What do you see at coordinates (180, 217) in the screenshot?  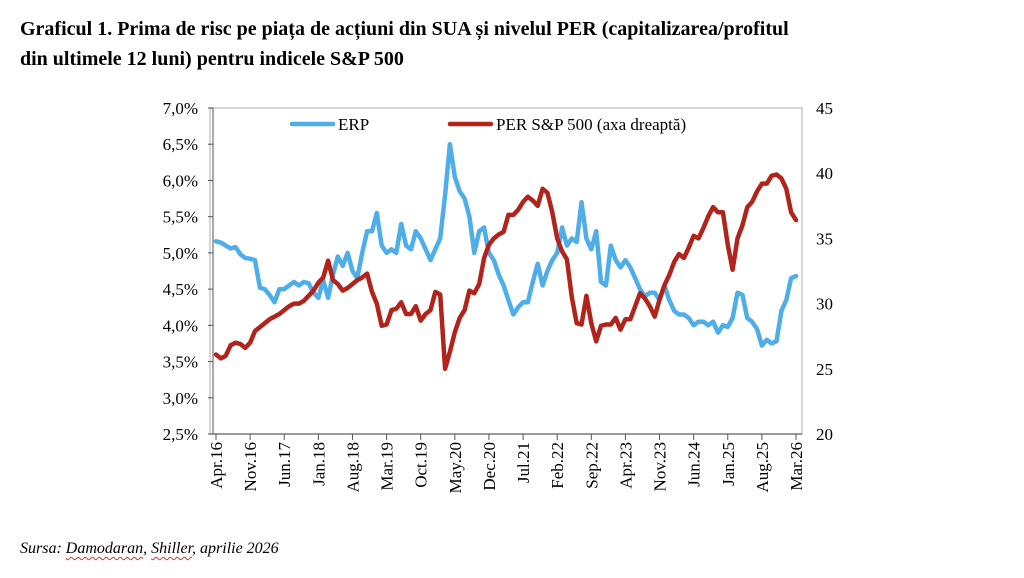 I see `y-left-tick-label: 5,5%` at bounding box center [180, 217].